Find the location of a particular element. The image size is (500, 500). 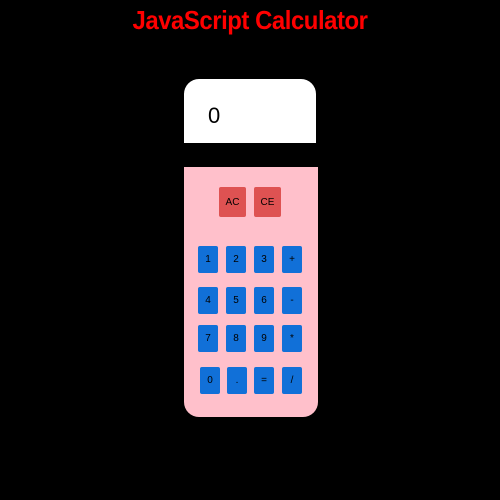

key-6-button: 6 is located at coordinates (264, 300).